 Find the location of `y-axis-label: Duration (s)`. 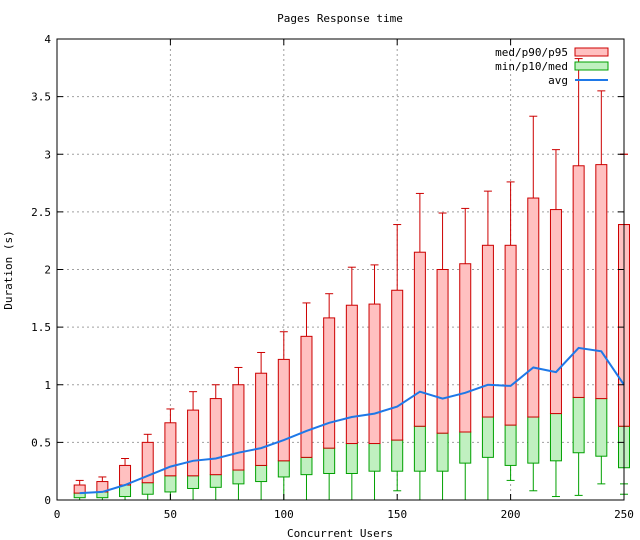

y-axis-label: Duration (s) is located at coordinates (8, 269).